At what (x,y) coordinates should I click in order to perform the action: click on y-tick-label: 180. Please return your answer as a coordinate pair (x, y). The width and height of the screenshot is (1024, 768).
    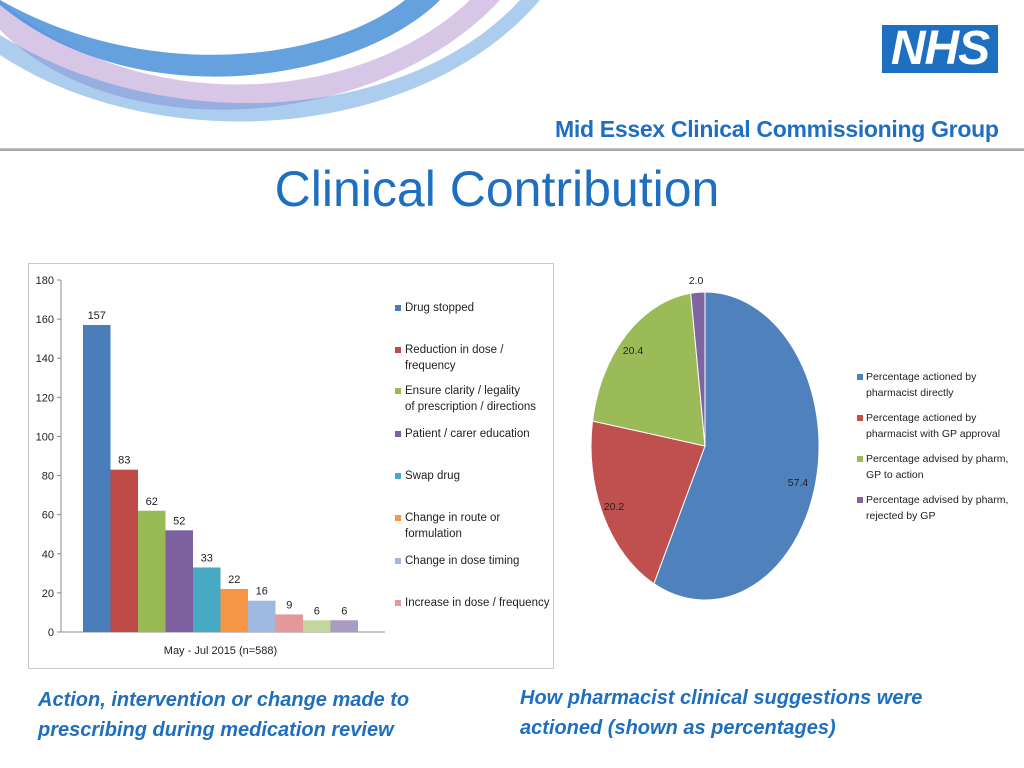
    Looking at the image, I should click on (45, 281).